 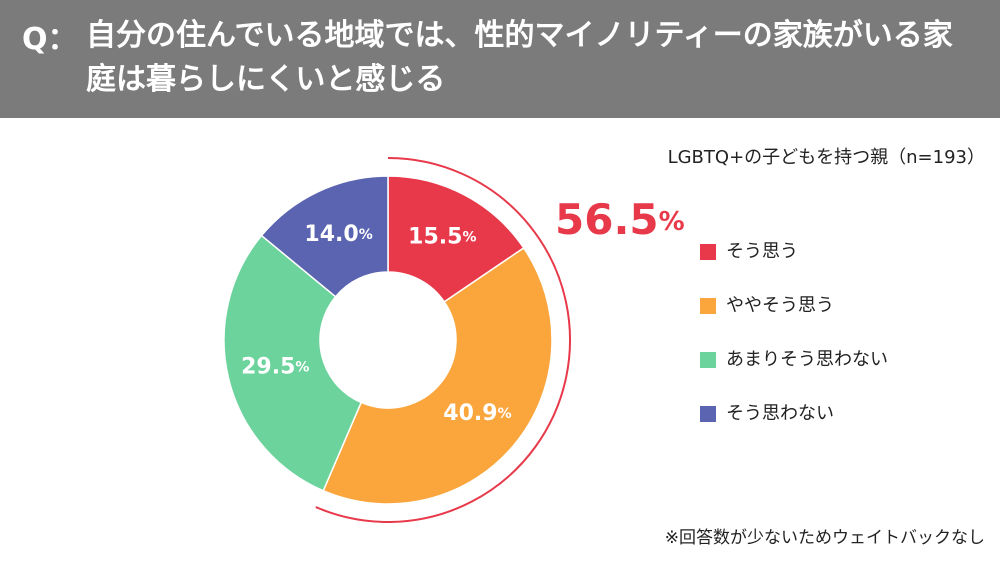 What do you see at coordinates (825, 538) in the screenshot?
I see `footnote: ※回答数が少ないためウェイトバックなし` at bounding box center [825, 538].